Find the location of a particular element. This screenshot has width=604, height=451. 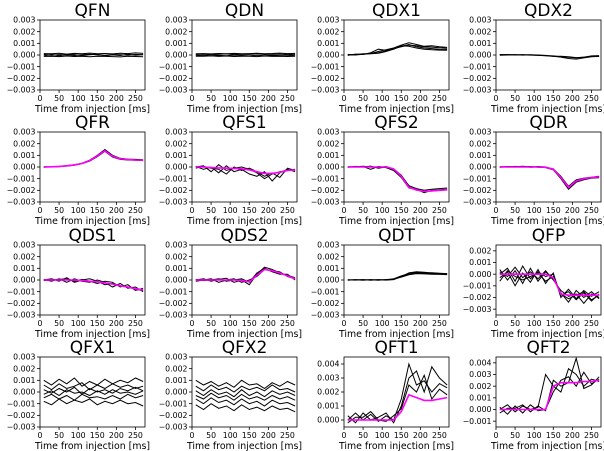

chart-title: QFT1 is located at coordinates (396, 348).